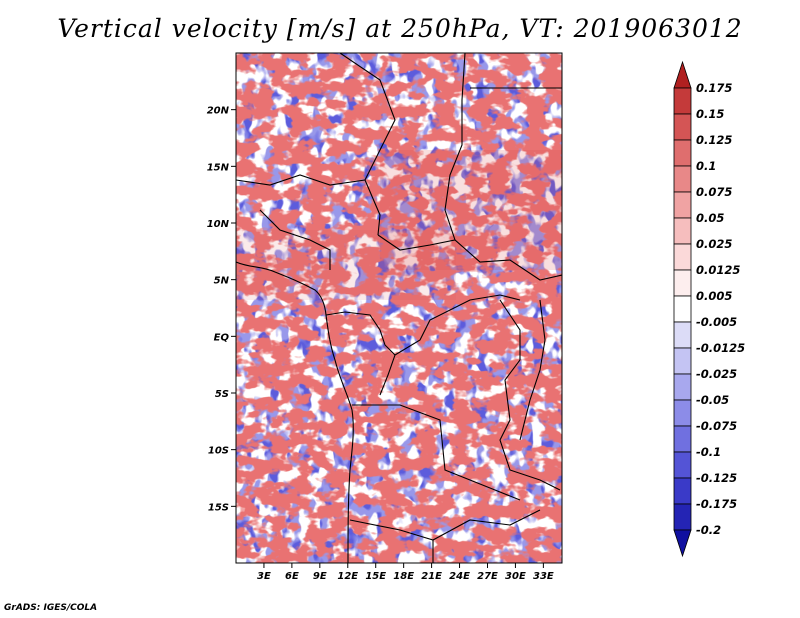 The width and height of the screenshot is (800, 618). Describe the element at coordinates (51, 608) in the screenshot. I see `credit-label: GrADS: IGES/COLA` at that location.